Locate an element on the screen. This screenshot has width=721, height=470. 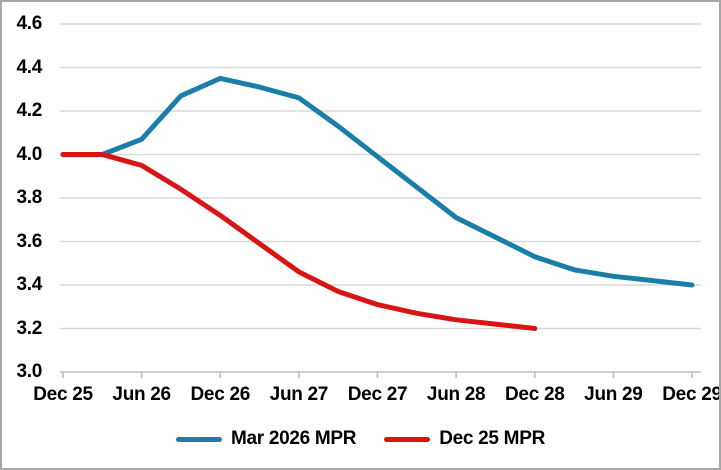
y-tick-label: 3.6 is located at coordinates (29, 241).